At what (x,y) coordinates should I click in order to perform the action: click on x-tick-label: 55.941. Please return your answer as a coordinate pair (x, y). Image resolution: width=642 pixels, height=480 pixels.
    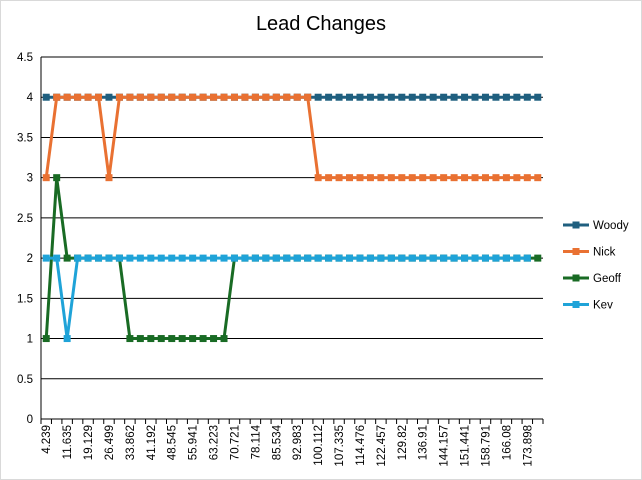
    Looking at the image, I should click on (194, 442).